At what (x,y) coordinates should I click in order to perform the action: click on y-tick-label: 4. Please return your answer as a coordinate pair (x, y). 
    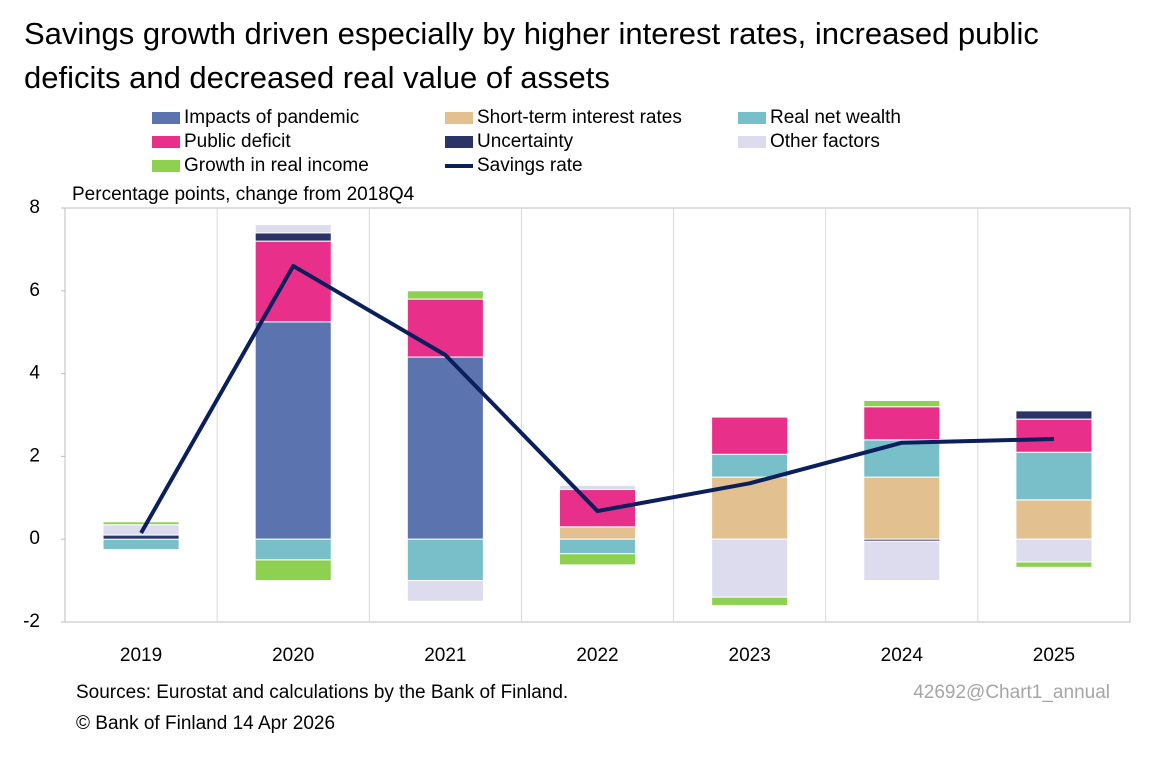
    Looking at the image, I should click on (34, 373).